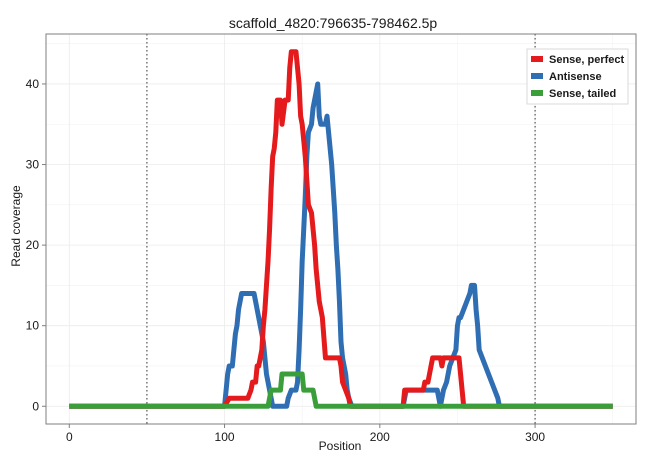 Image resolution: width=650 pixels, height=460 pixels. I want to click on chart-title: scaffold_4820:796635-798462.5p, so click(333, 23).